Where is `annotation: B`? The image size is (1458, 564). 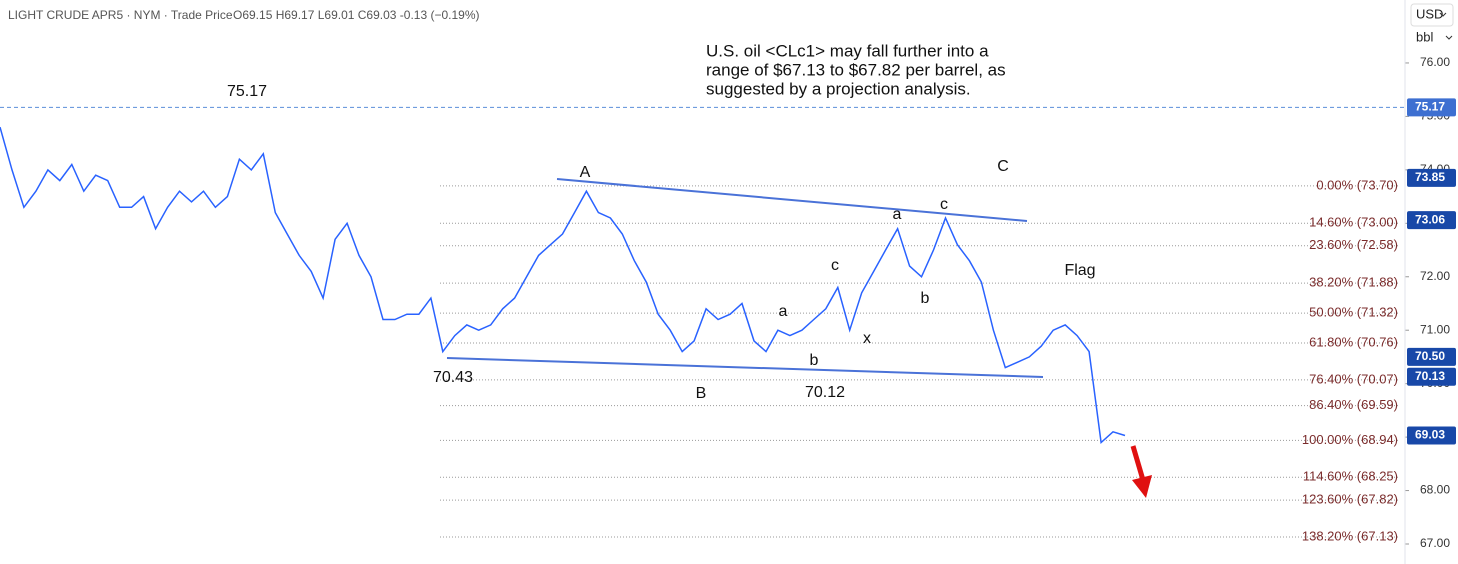 annotation: B is located at coordinates (701, 393).